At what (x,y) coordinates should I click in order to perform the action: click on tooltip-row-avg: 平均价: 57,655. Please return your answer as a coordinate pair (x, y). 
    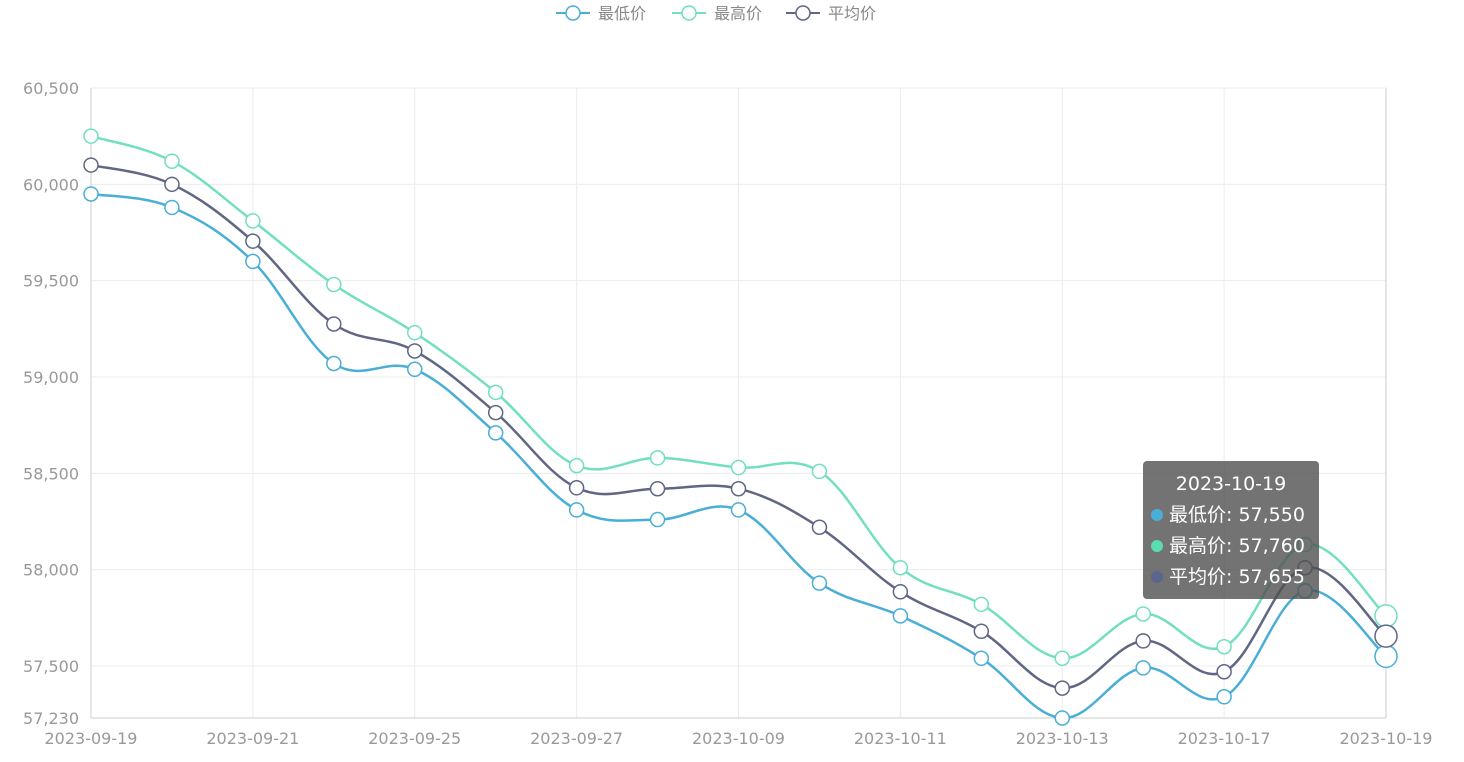
    Looking at the image, I should click on (1231, 577).